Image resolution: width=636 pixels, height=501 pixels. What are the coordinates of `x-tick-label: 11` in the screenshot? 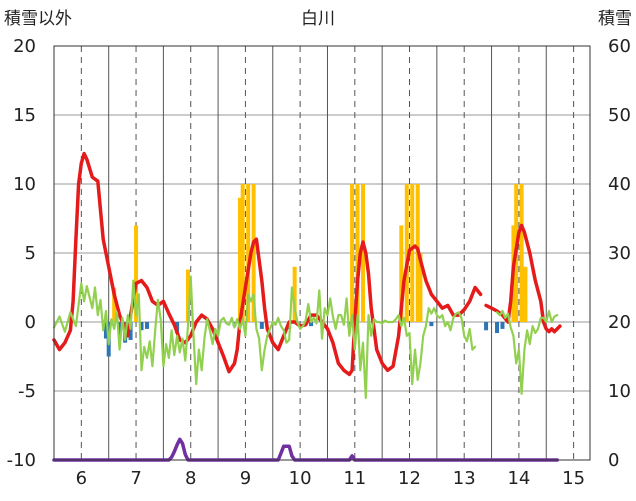 It's located at (354, 478).